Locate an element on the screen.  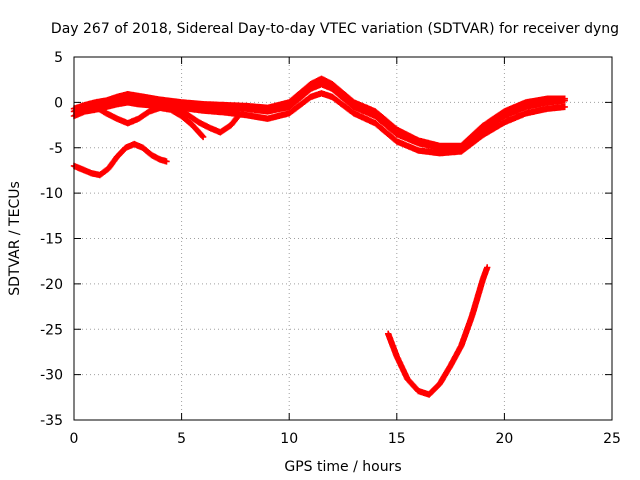
y-tick-label: -35 is located at coordinates (51, 421).